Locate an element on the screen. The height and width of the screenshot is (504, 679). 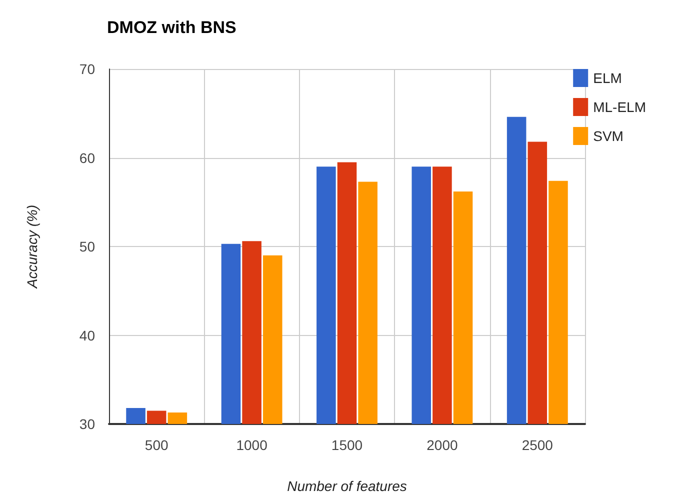
x-tick-label: 2500 is located at coordinates (538, 445).